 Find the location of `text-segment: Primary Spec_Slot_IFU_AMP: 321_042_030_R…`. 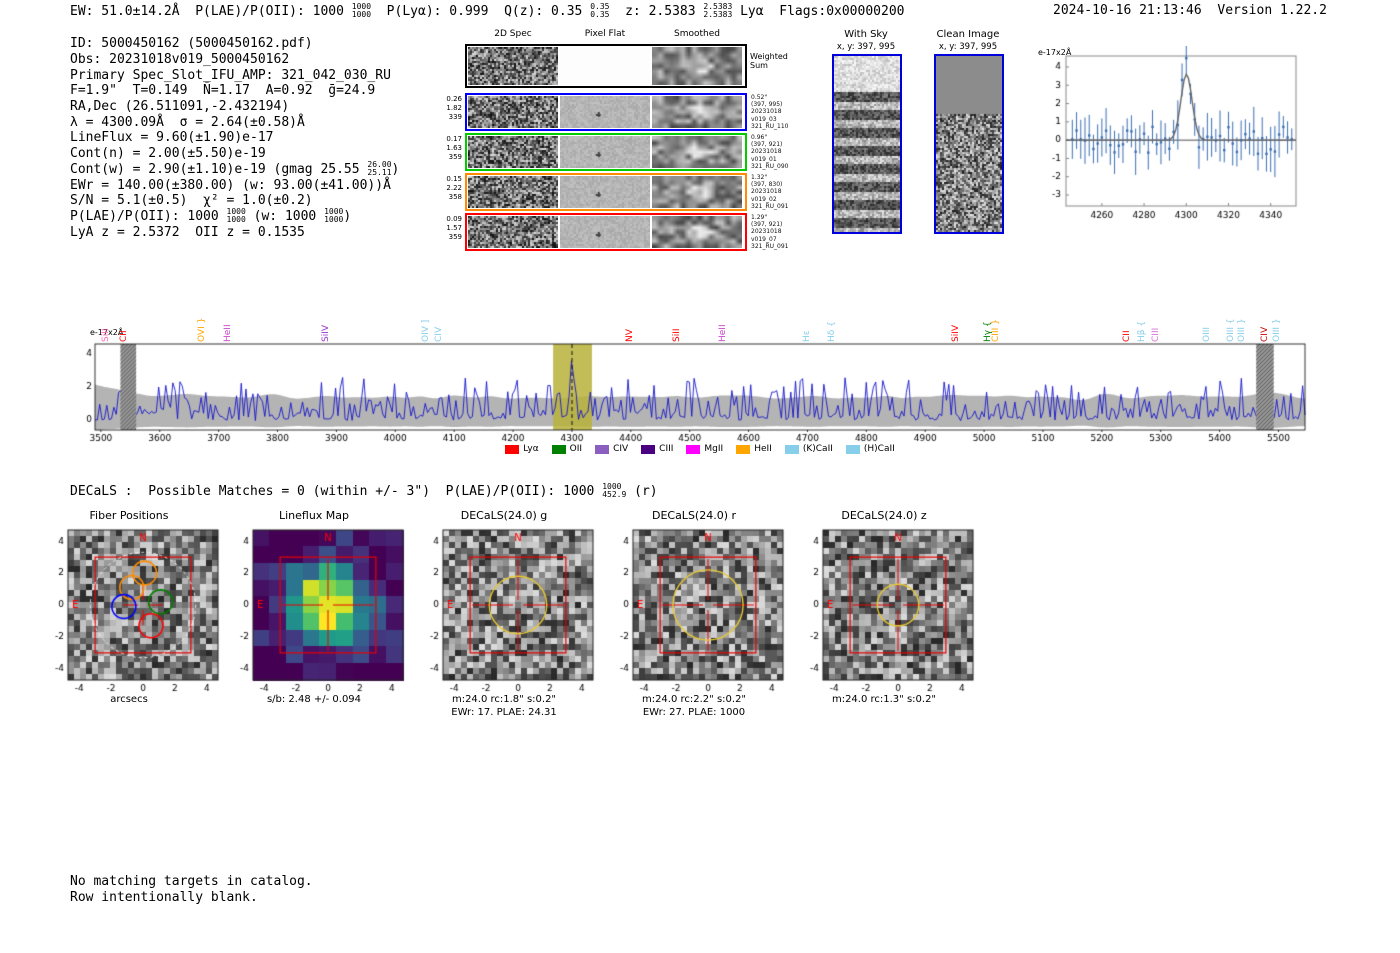

text-segment: Primary Spec_Slot_IFU_AMP: 321_042_030_R… is located at coordinates (230, 75).